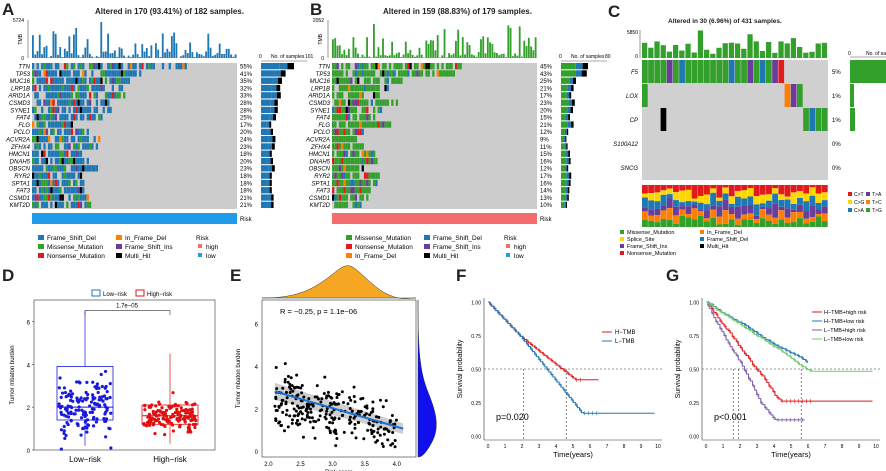 Image resolution: width=886 pixels, height=471 pixels. I want to click on legend-label: L−TMB+low risk, so click(844, 340).